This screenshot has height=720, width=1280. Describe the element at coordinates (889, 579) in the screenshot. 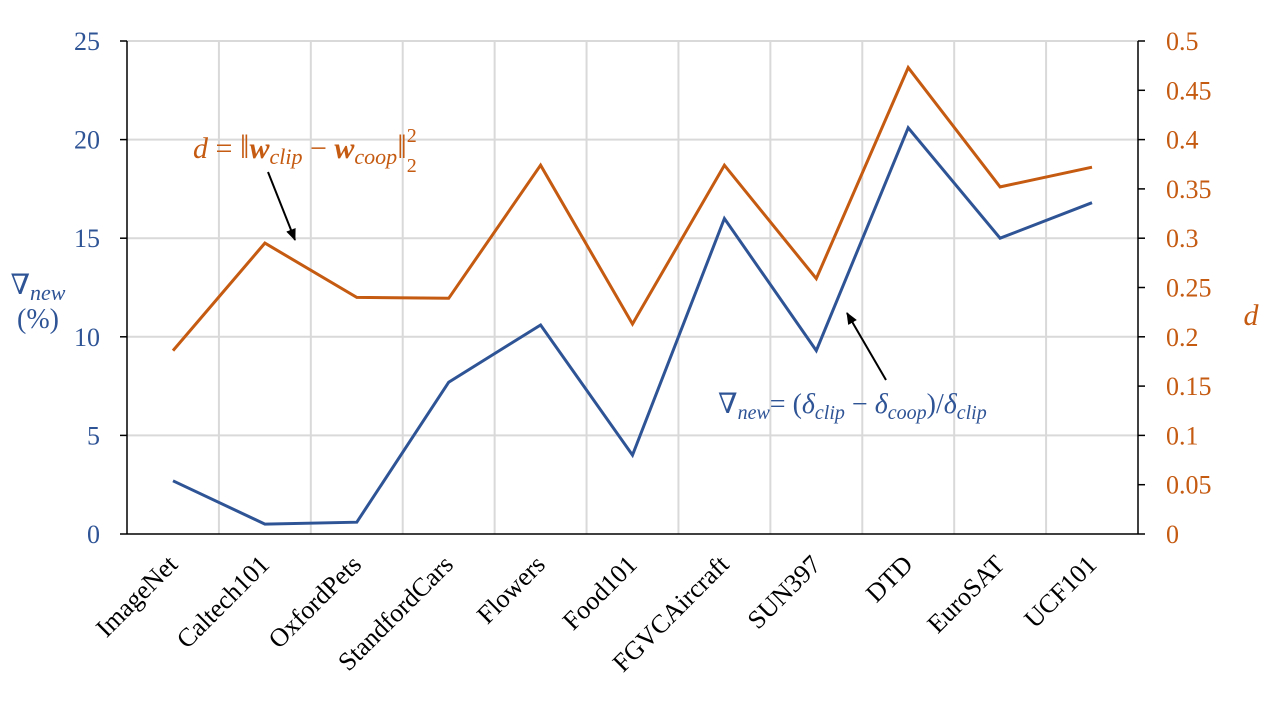

I see `category-label: DTD` at that location.